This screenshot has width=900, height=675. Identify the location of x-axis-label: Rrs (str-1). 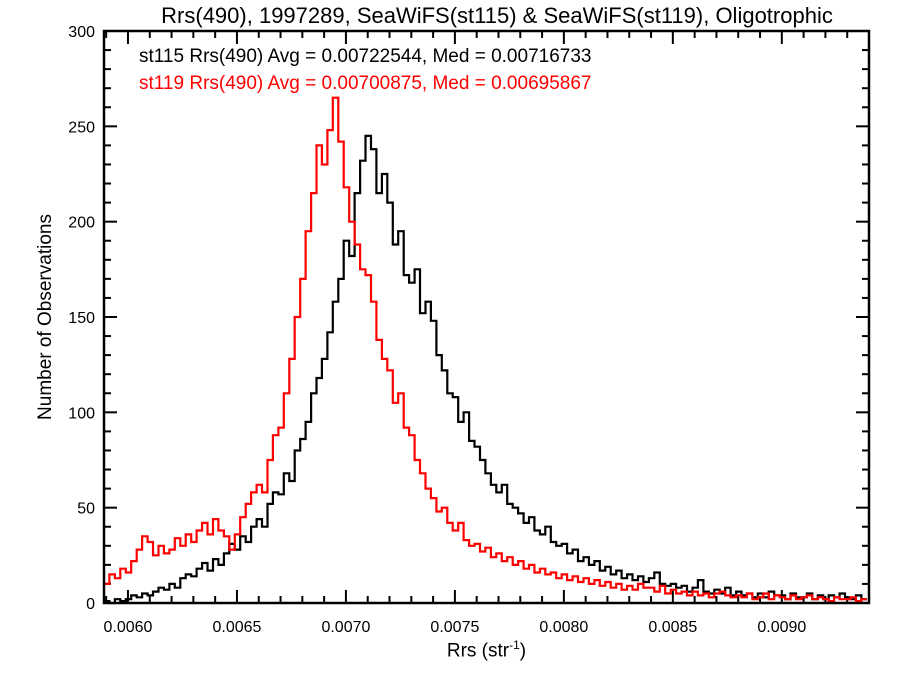
(486, 650).